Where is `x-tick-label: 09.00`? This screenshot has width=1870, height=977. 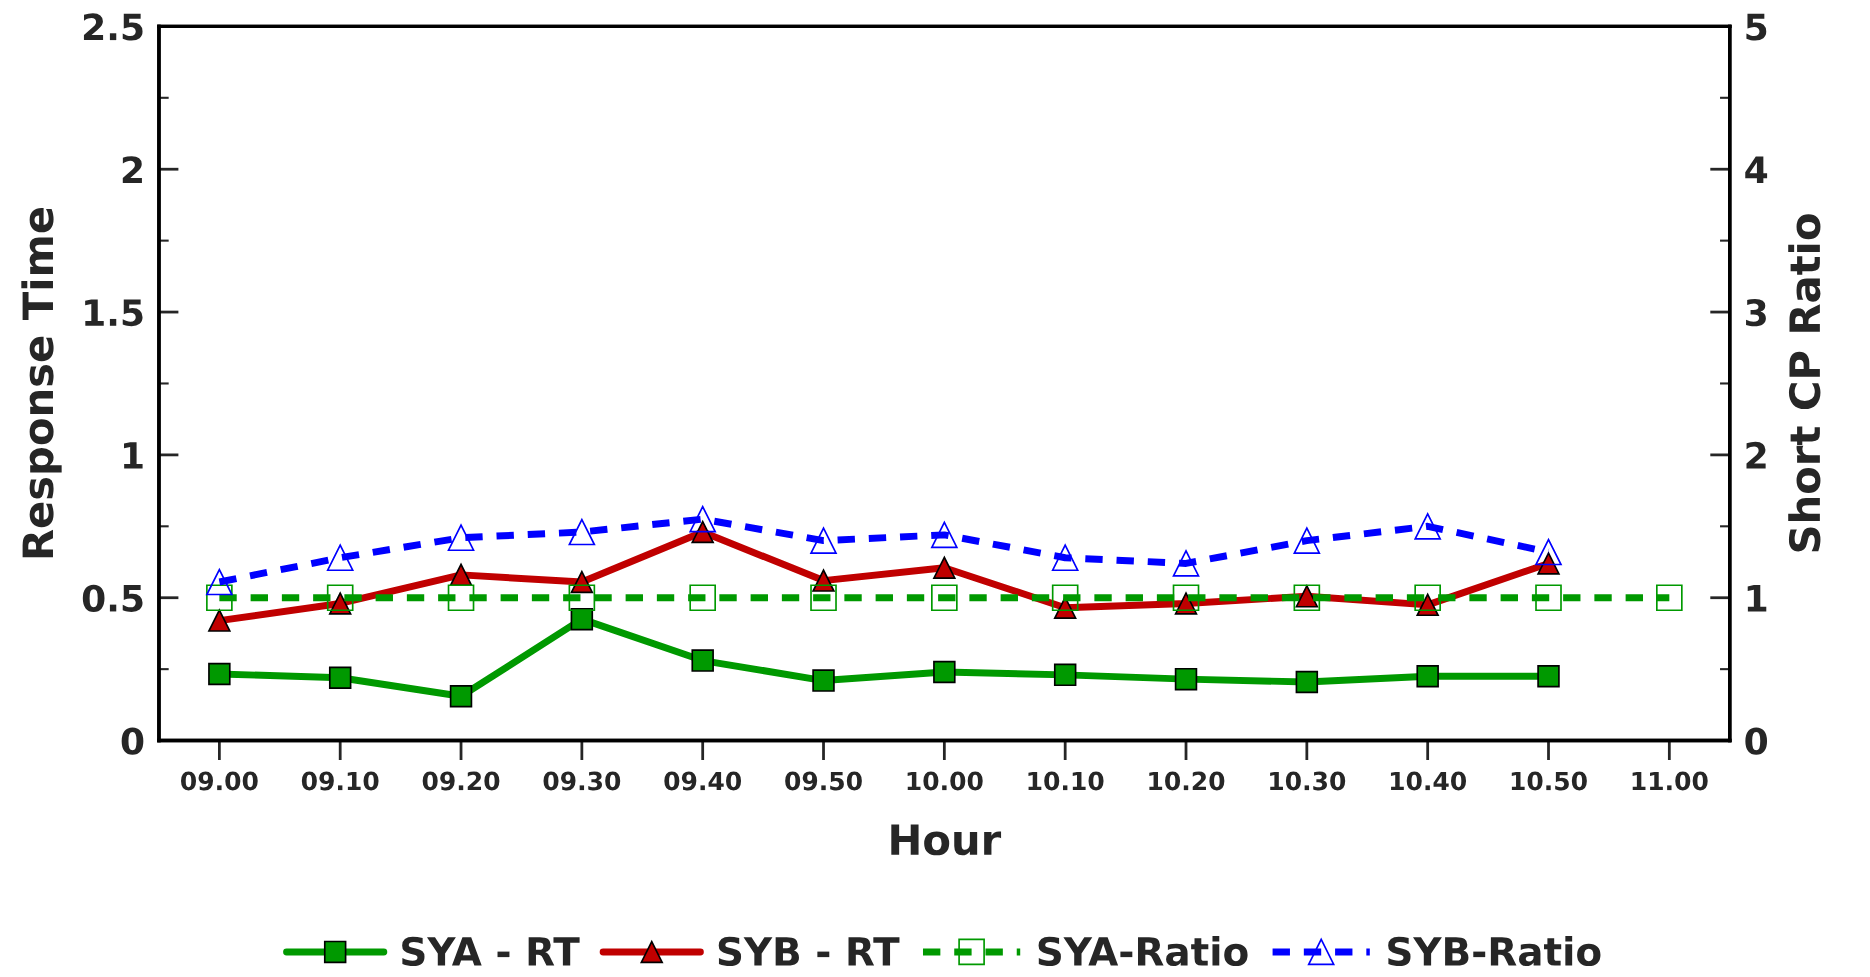
x-tick-label: 09.00 is located at coordinates (219, 781).